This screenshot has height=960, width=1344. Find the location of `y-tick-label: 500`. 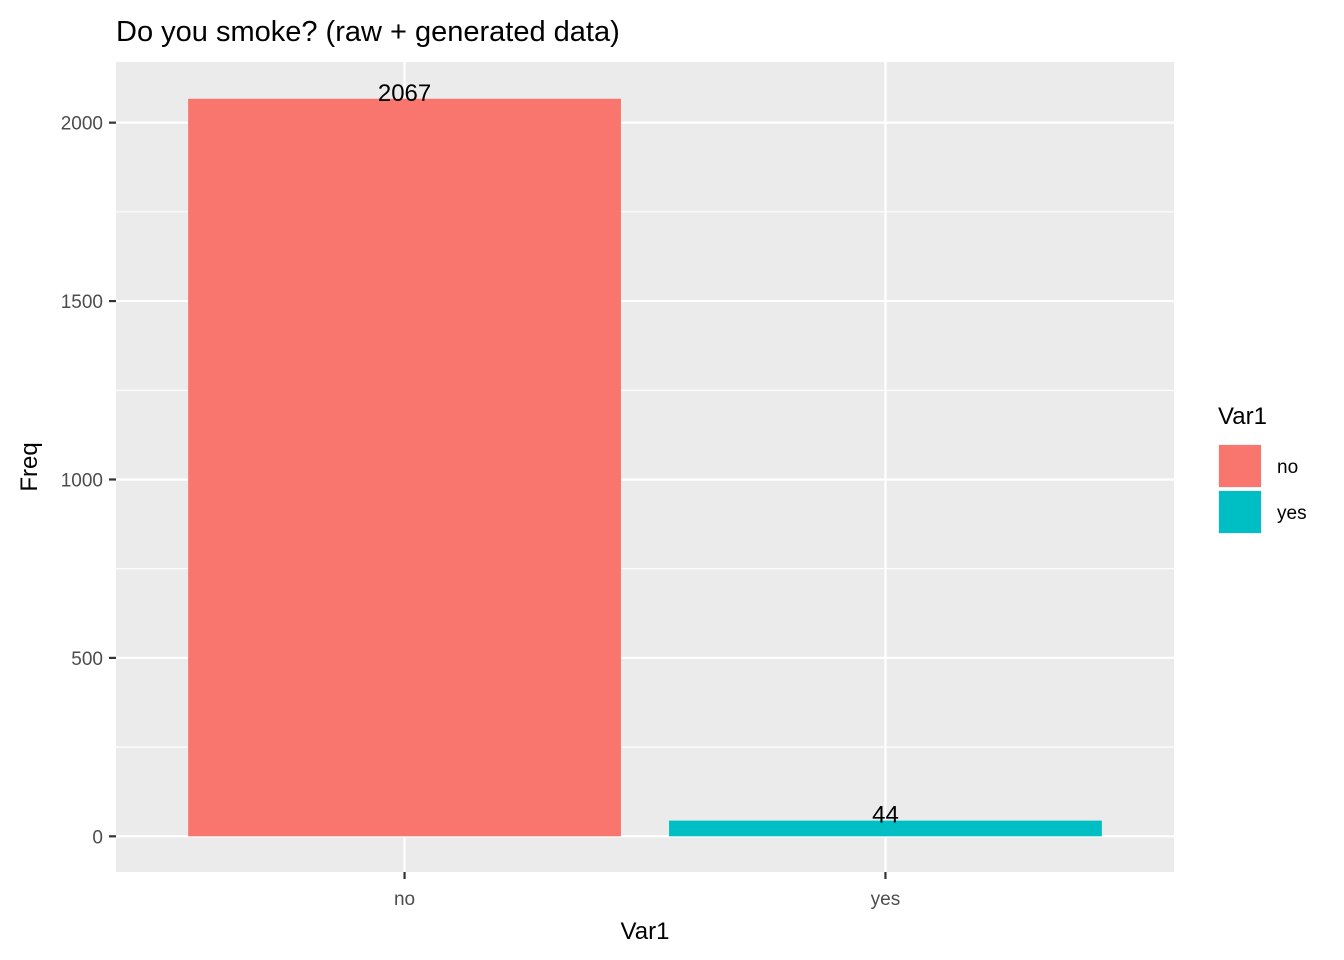

y-tick-label: 500 is located at coordinates (87, 659).